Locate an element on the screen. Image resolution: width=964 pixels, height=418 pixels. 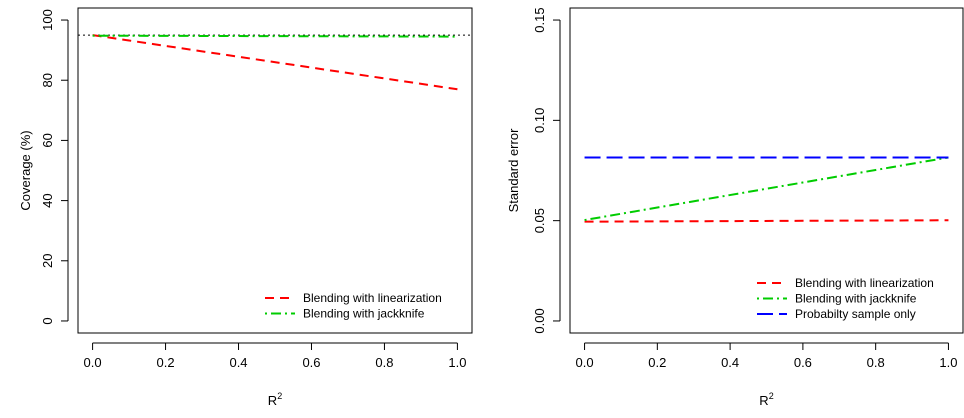
y-axis-label: Coverage (%) is located at coordinates (25, 170).